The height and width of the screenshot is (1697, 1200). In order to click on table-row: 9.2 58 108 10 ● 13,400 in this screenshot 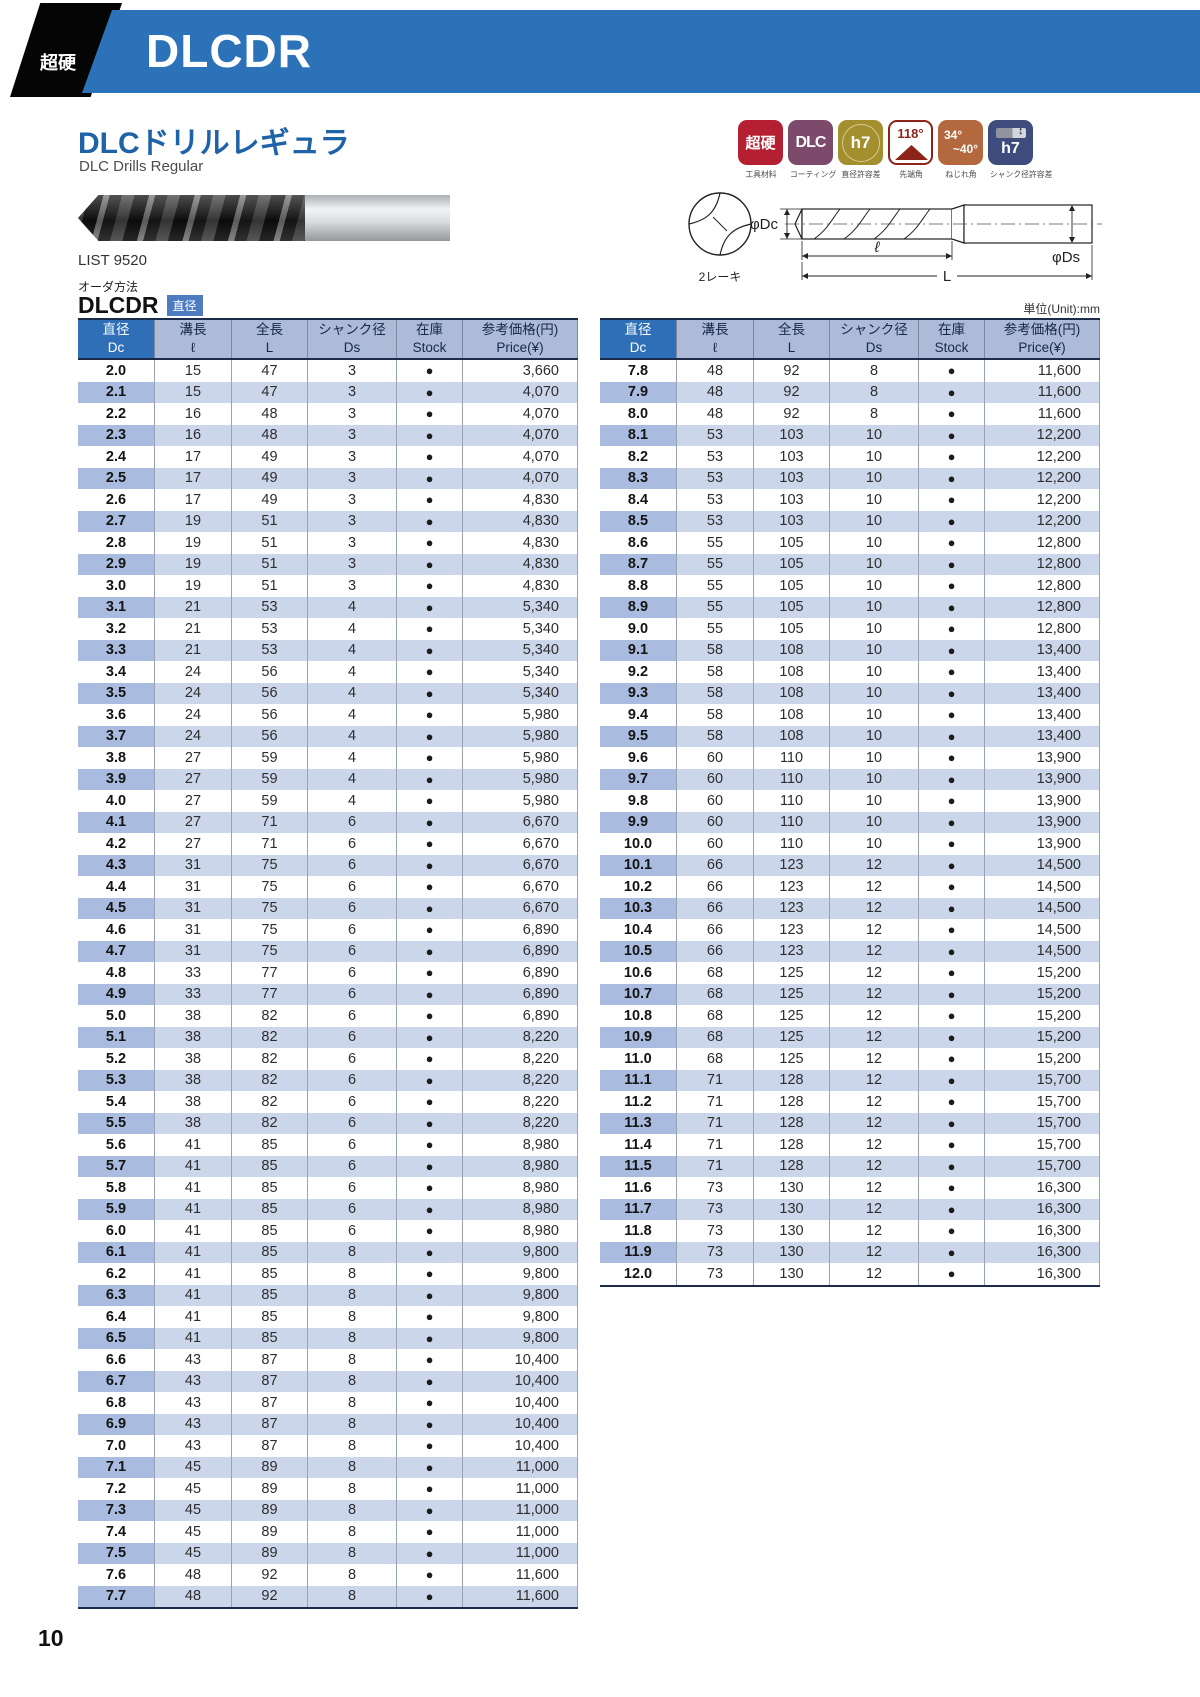, I will do `click(850, 672)`.